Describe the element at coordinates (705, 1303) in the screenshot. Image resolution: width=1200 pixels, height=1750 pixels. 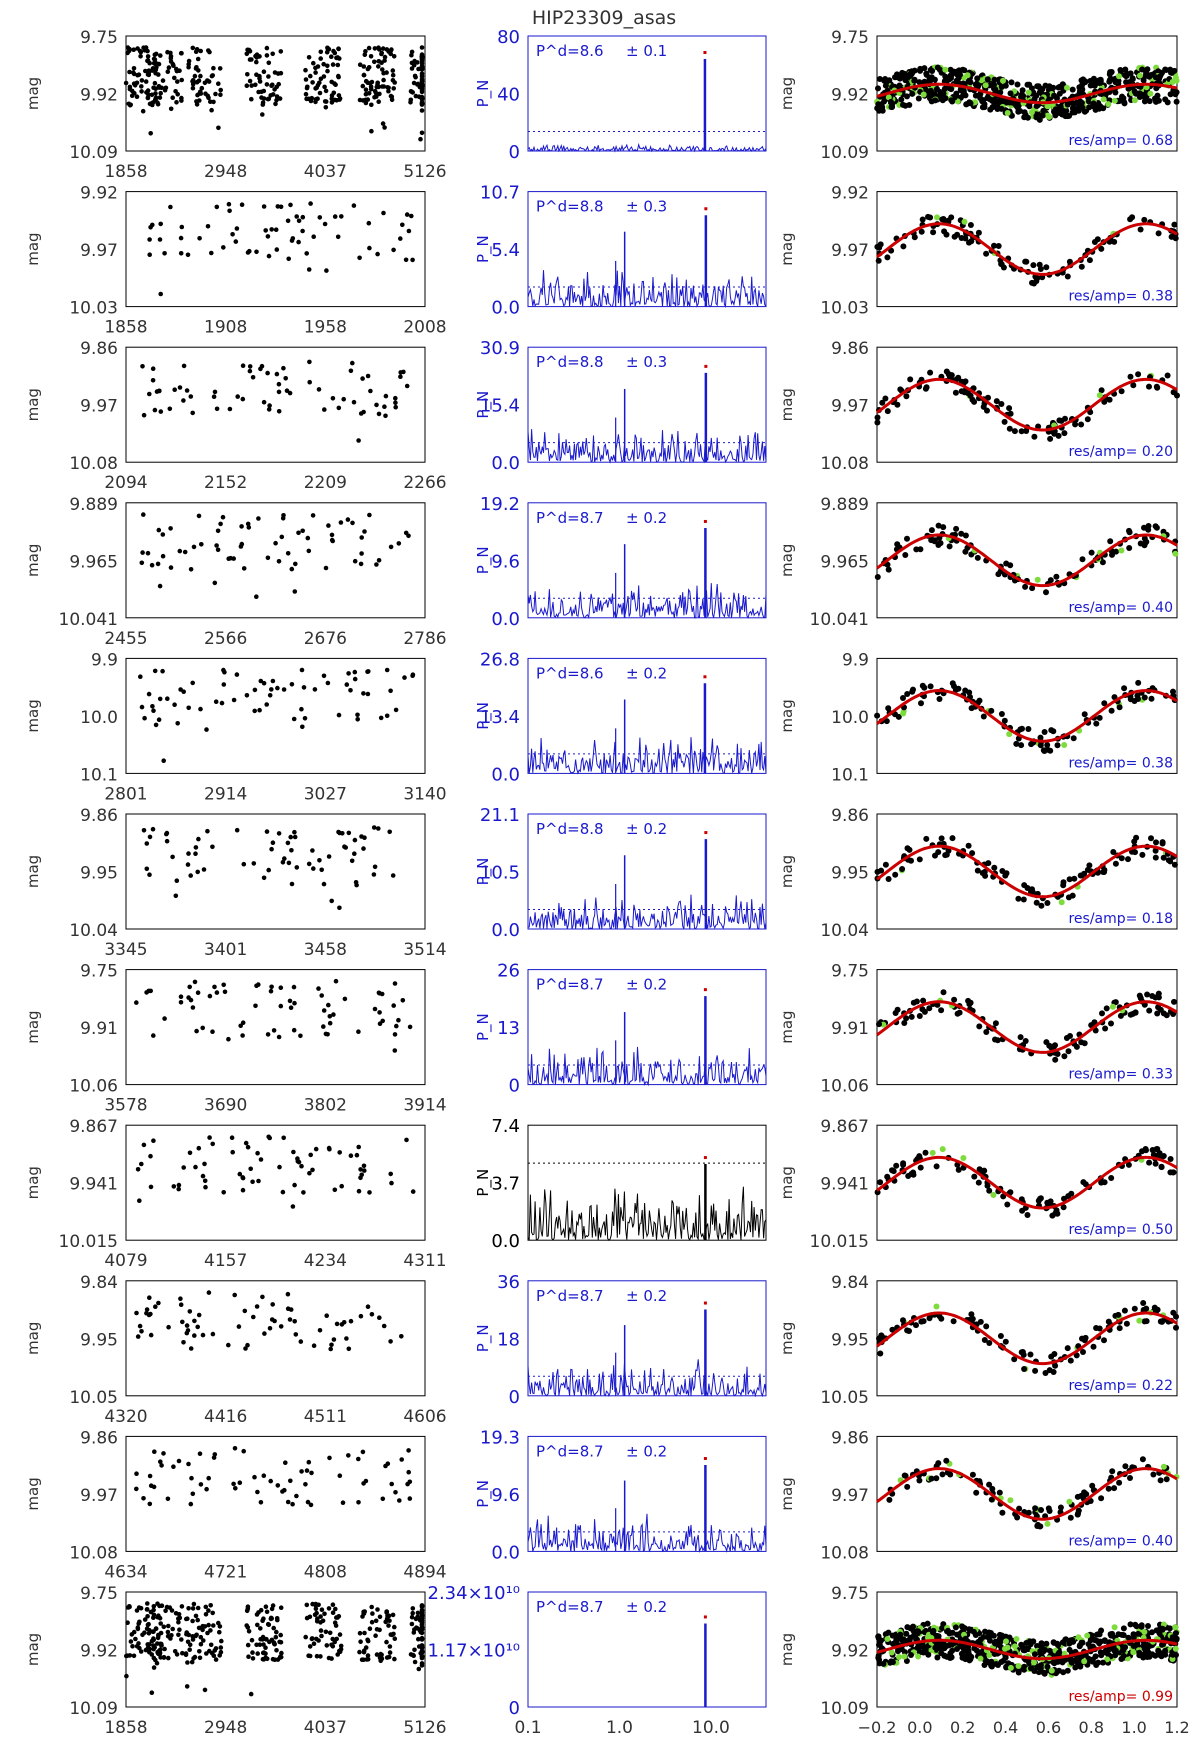
I see `peak-marker` at that location.